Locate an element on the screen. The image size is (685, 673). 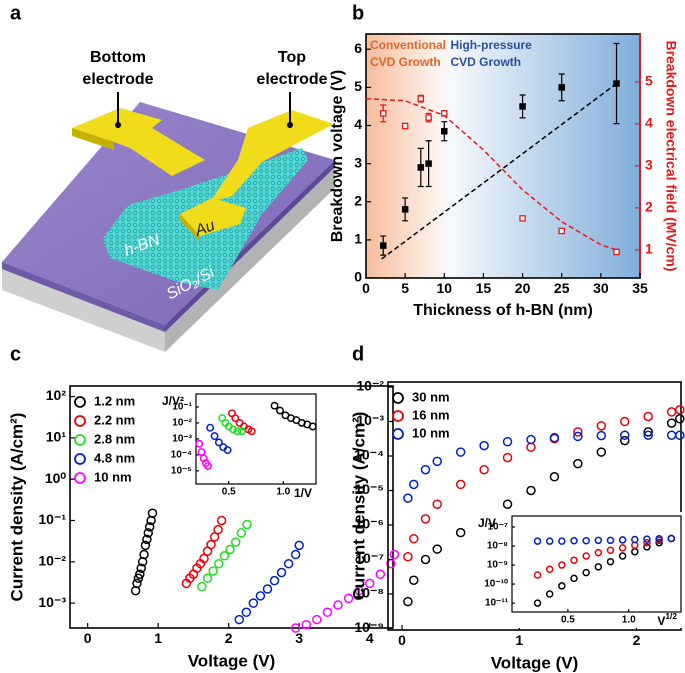
x-tick-label: 30 is located at coordinates (601, 288).